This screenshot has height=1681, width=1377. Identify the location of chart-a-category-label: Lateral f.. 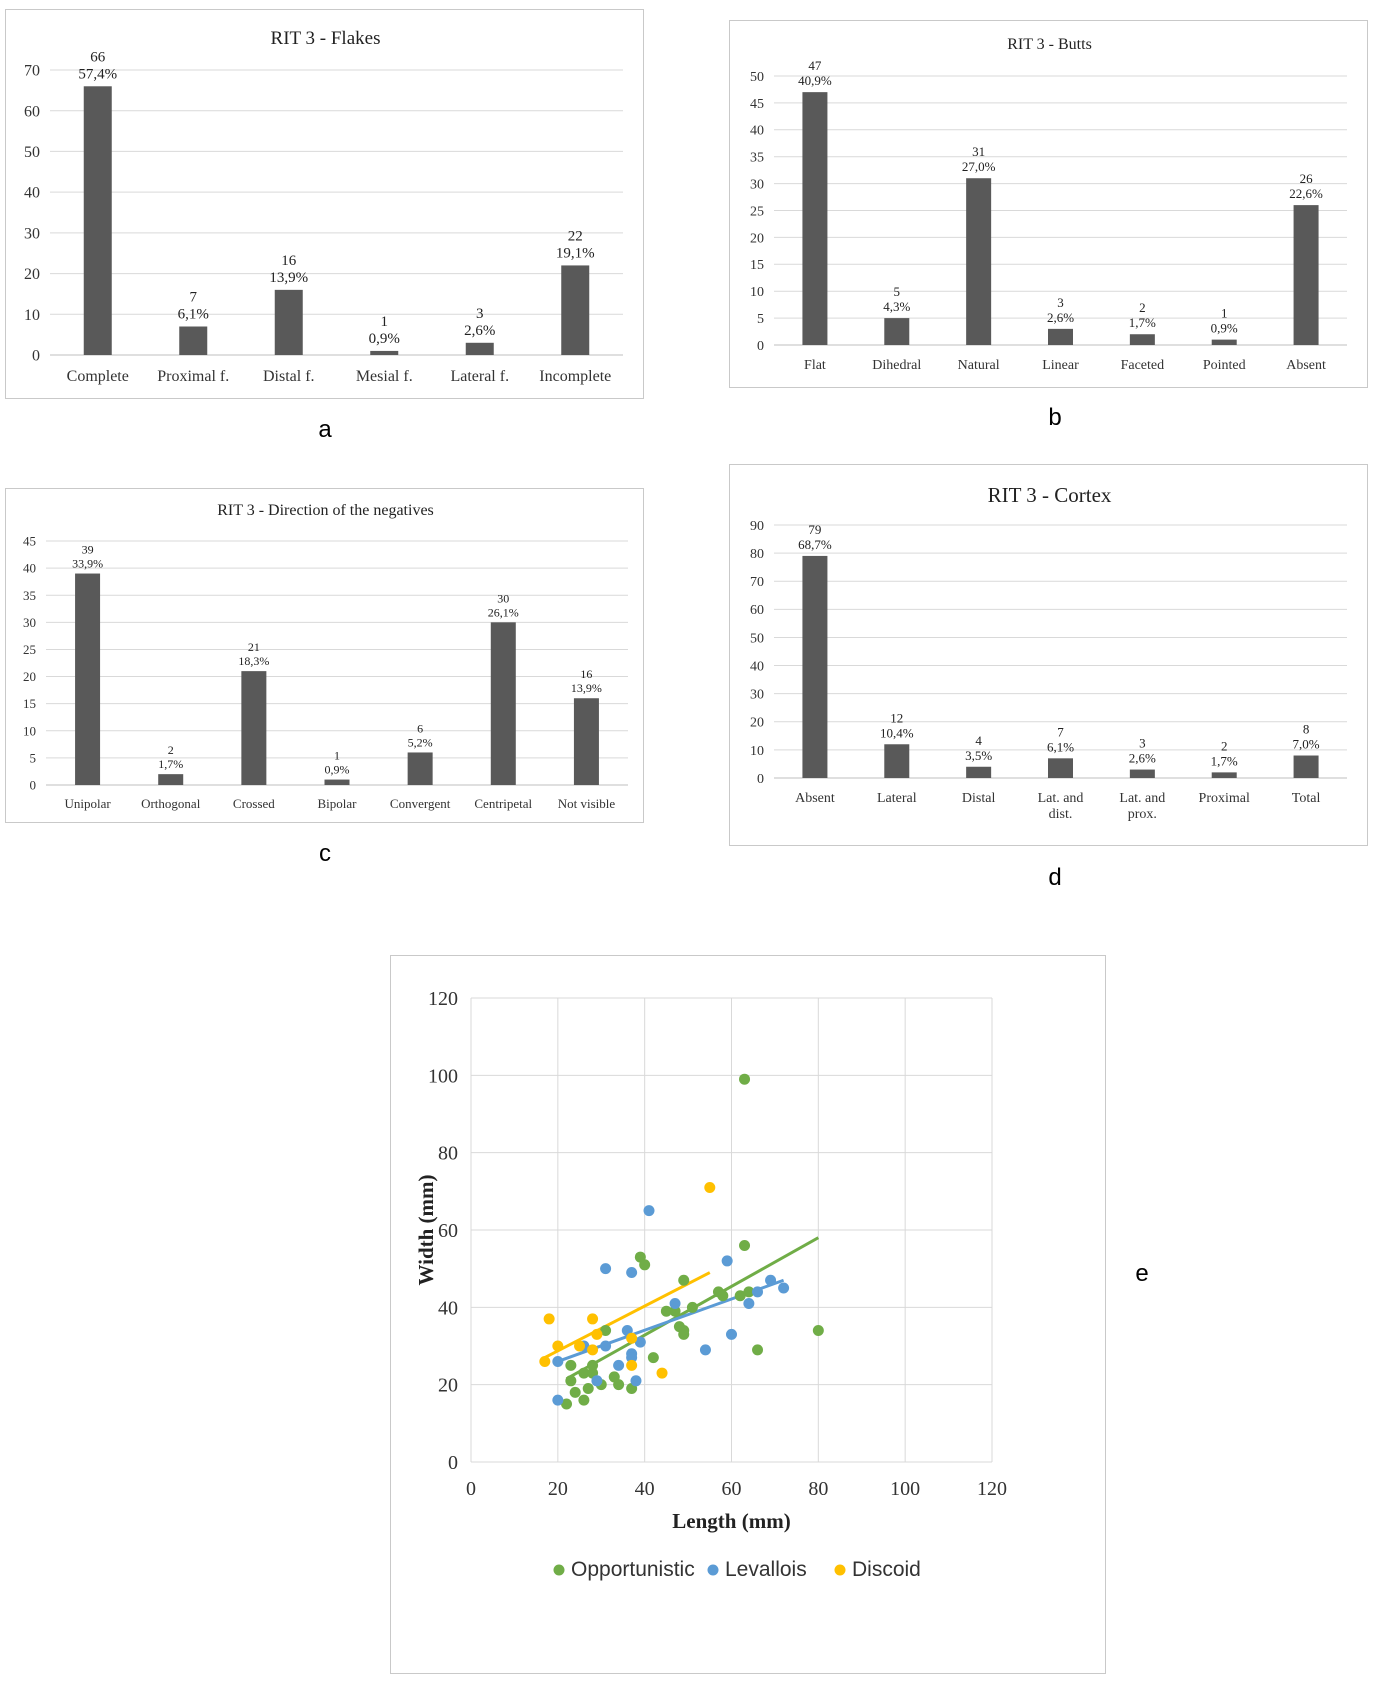
(479, 376).